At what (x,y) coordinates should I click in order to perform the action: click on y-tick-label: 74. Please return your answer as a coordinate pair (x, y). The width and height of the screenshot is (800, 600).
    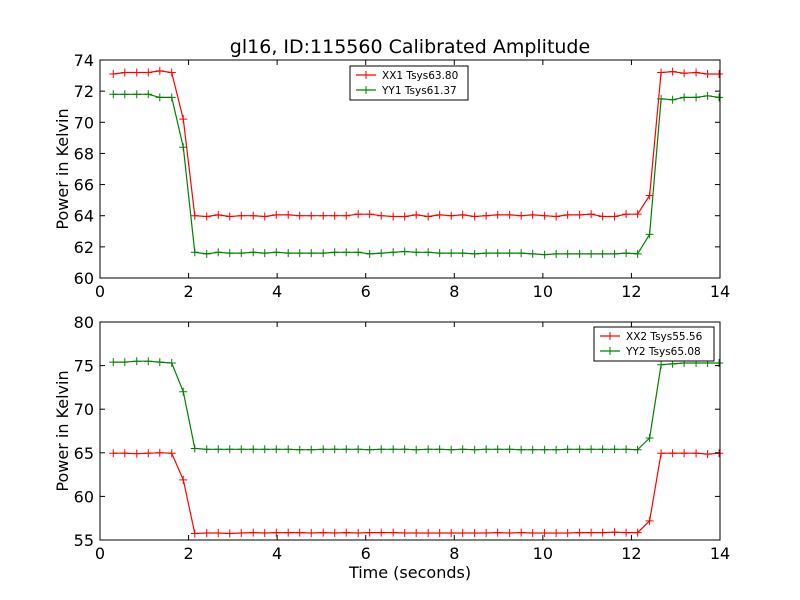
    Looking at the image, I should click on (84, 60).